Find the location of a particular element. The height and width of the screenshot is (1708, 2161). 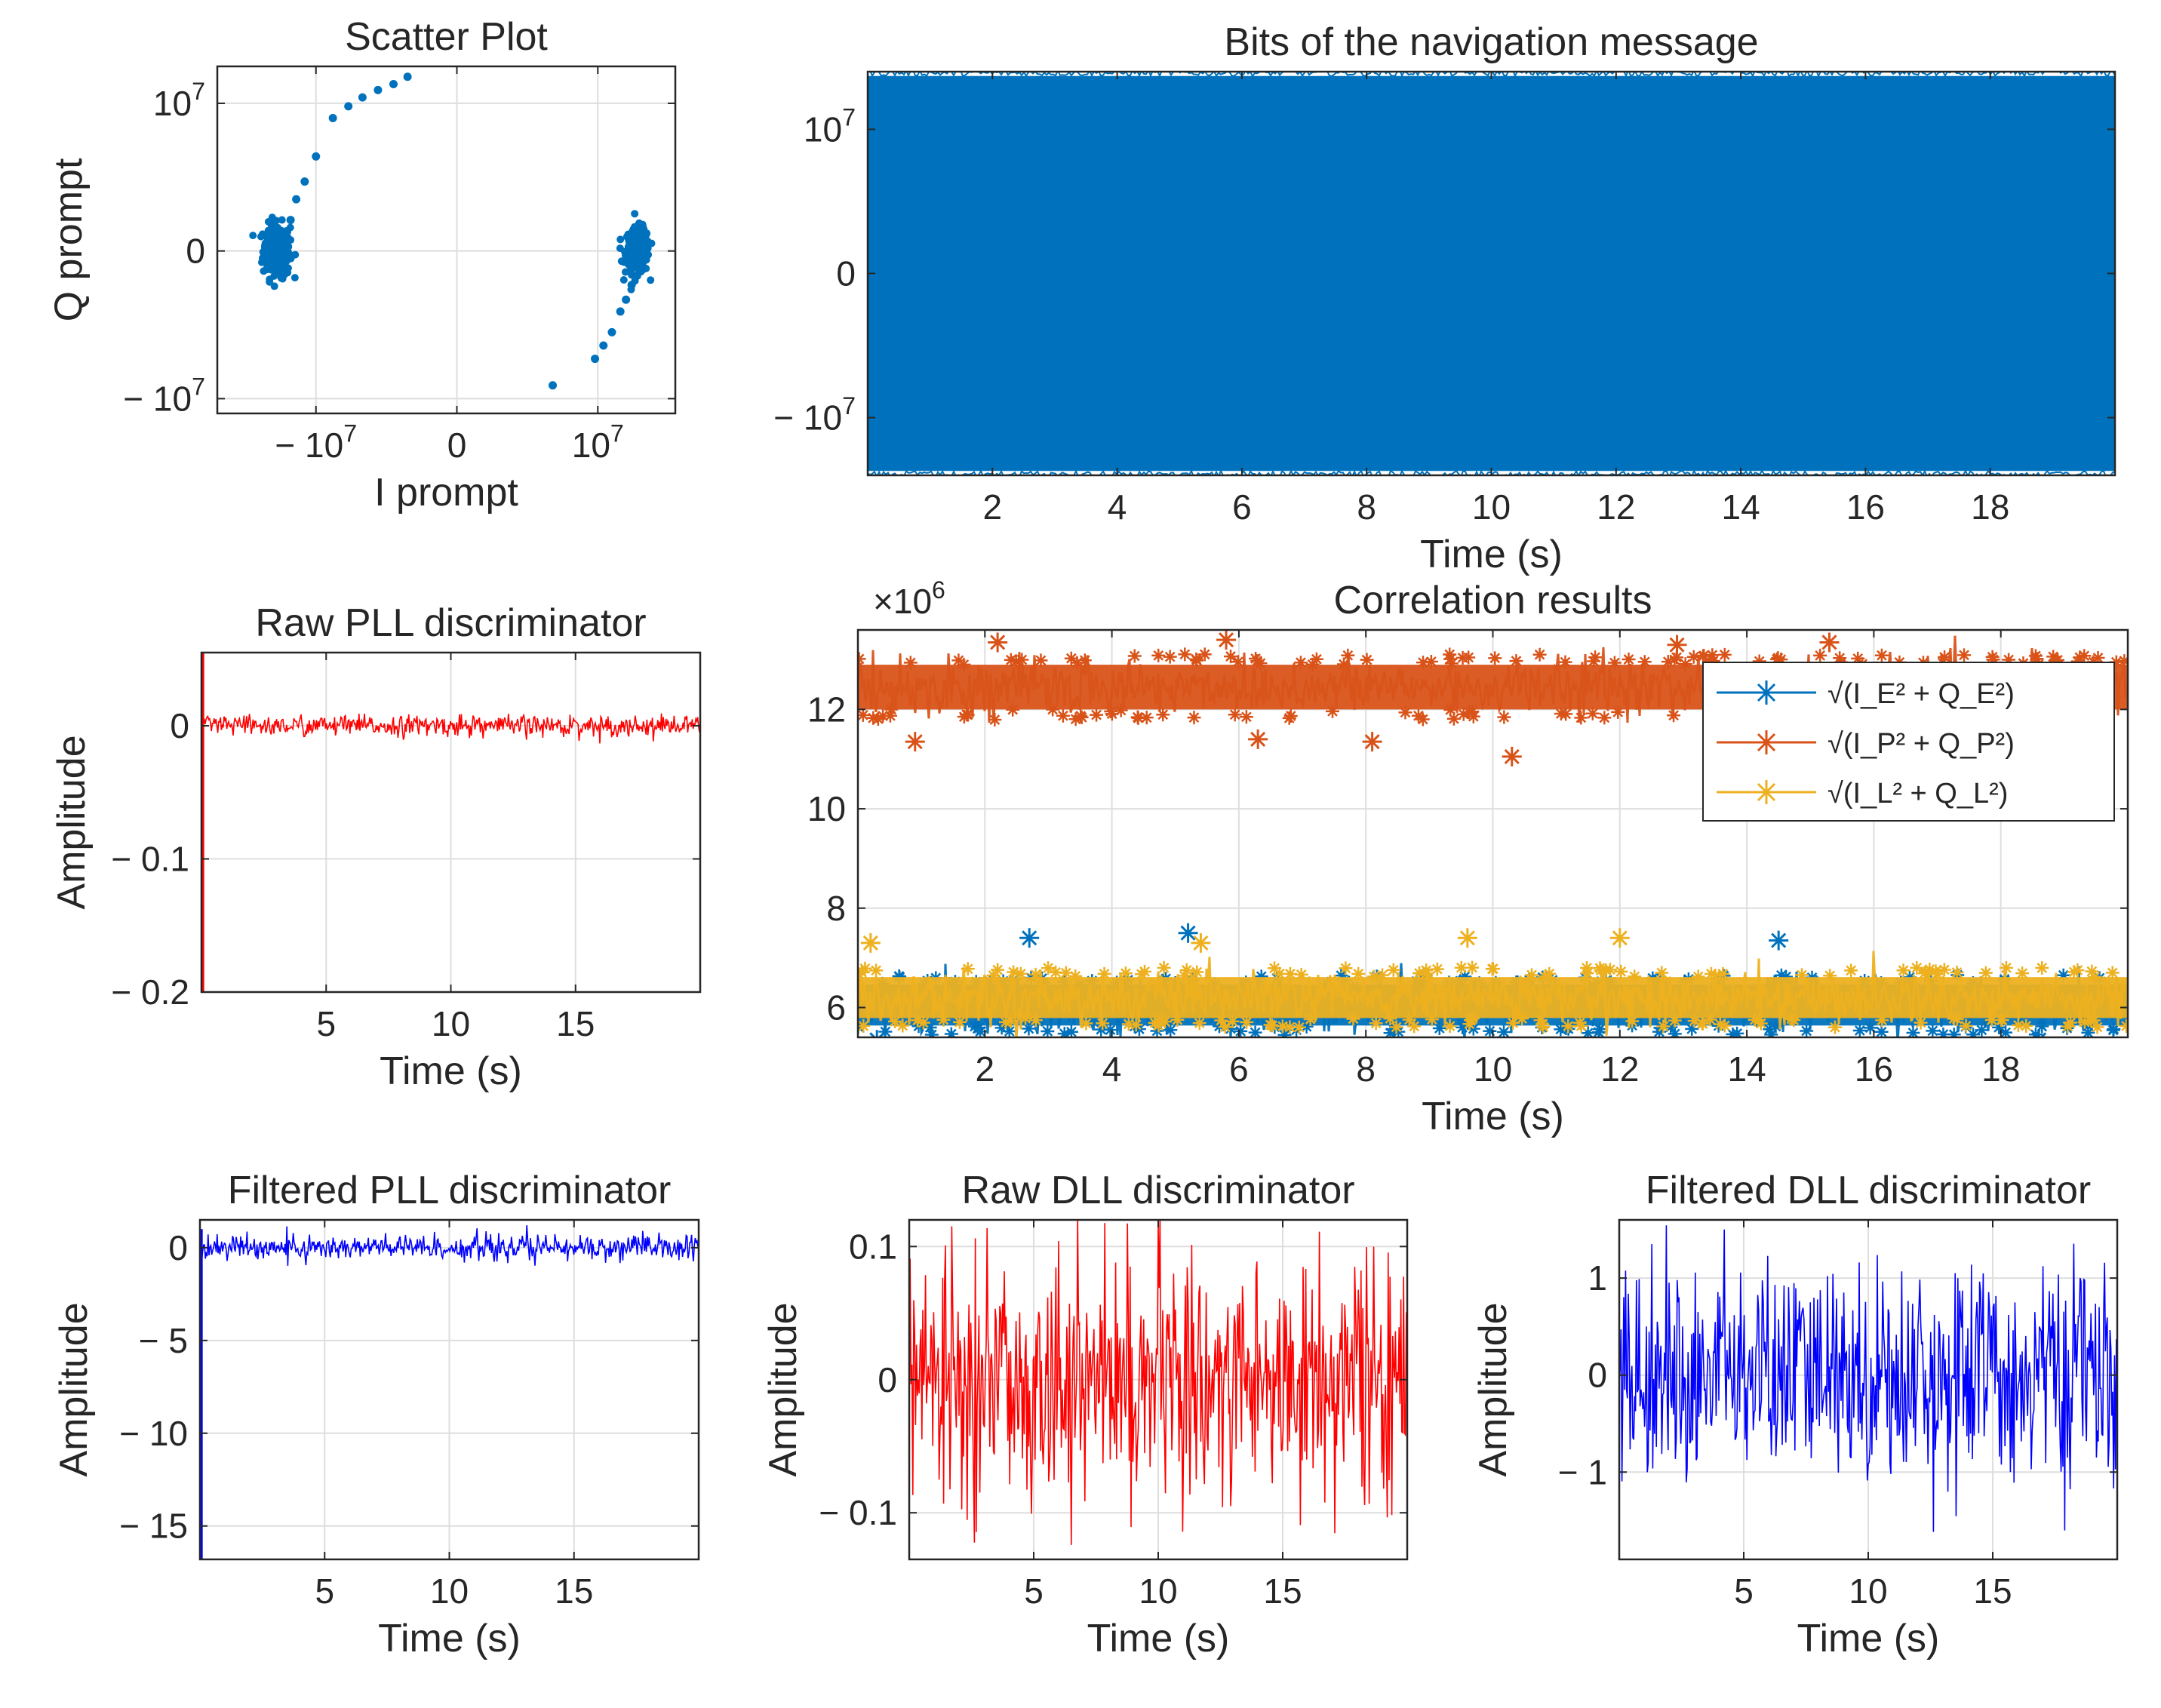

chart-title: Filtered PLL discriminator is located at coordinates (450, 1190).